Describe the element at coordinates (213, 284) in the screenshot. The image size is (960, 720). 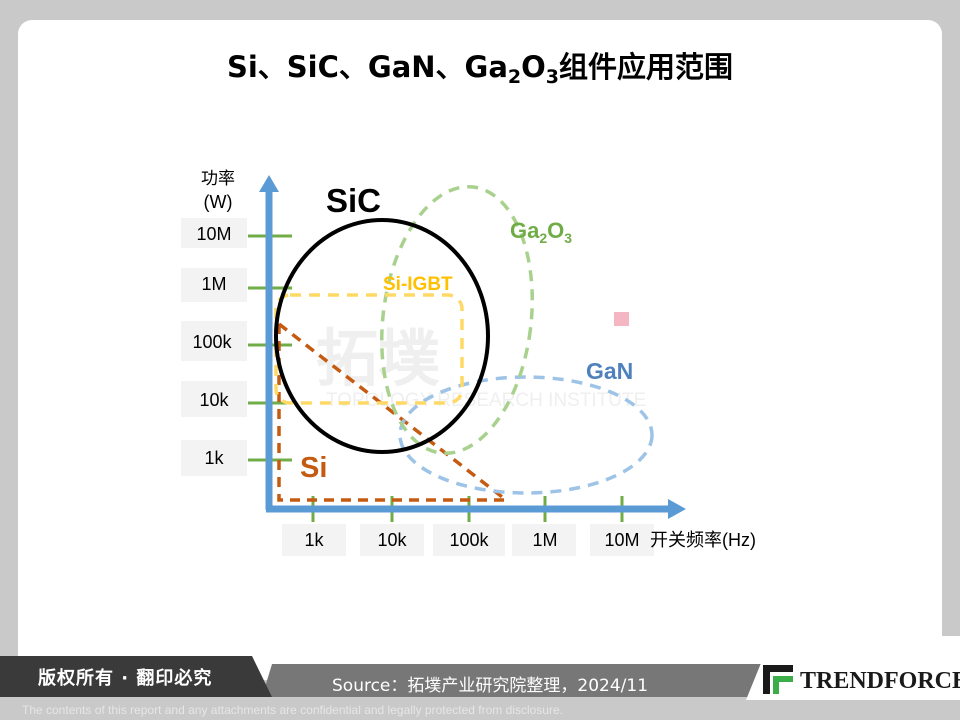
I see `y-tick-label: 1M` at that location.